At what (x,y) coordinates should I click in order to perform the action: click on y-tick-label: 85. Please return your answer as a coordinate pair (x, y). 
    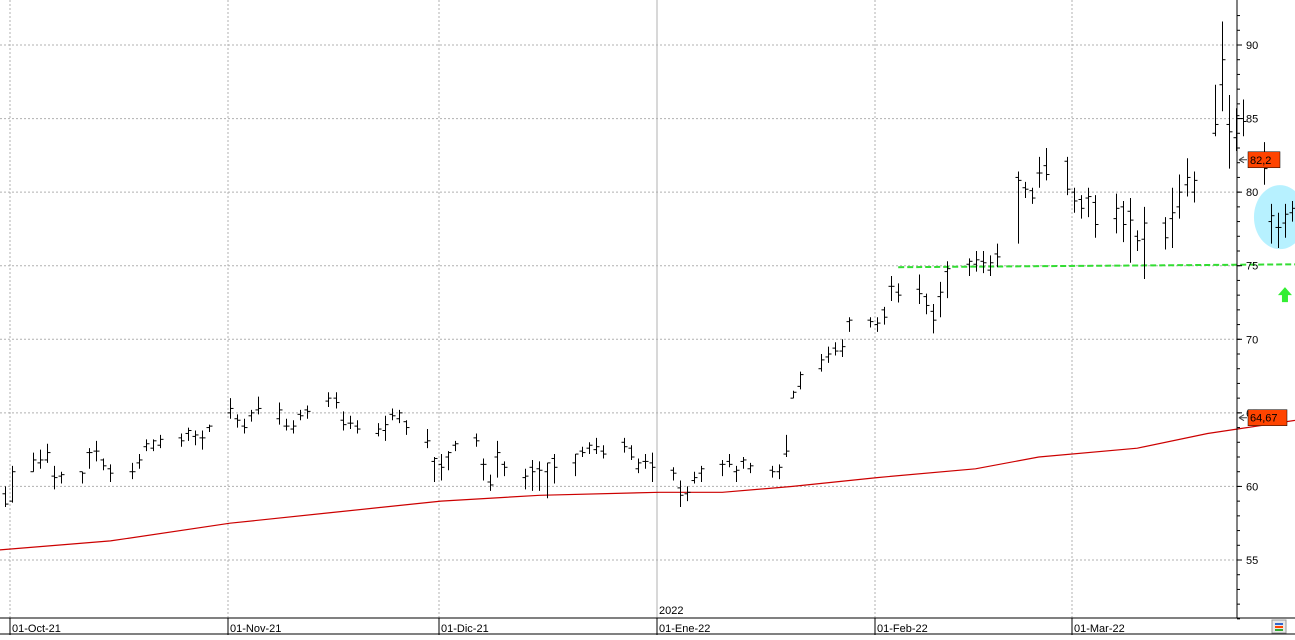
    Looking at the image, I should click on (1252, 120).